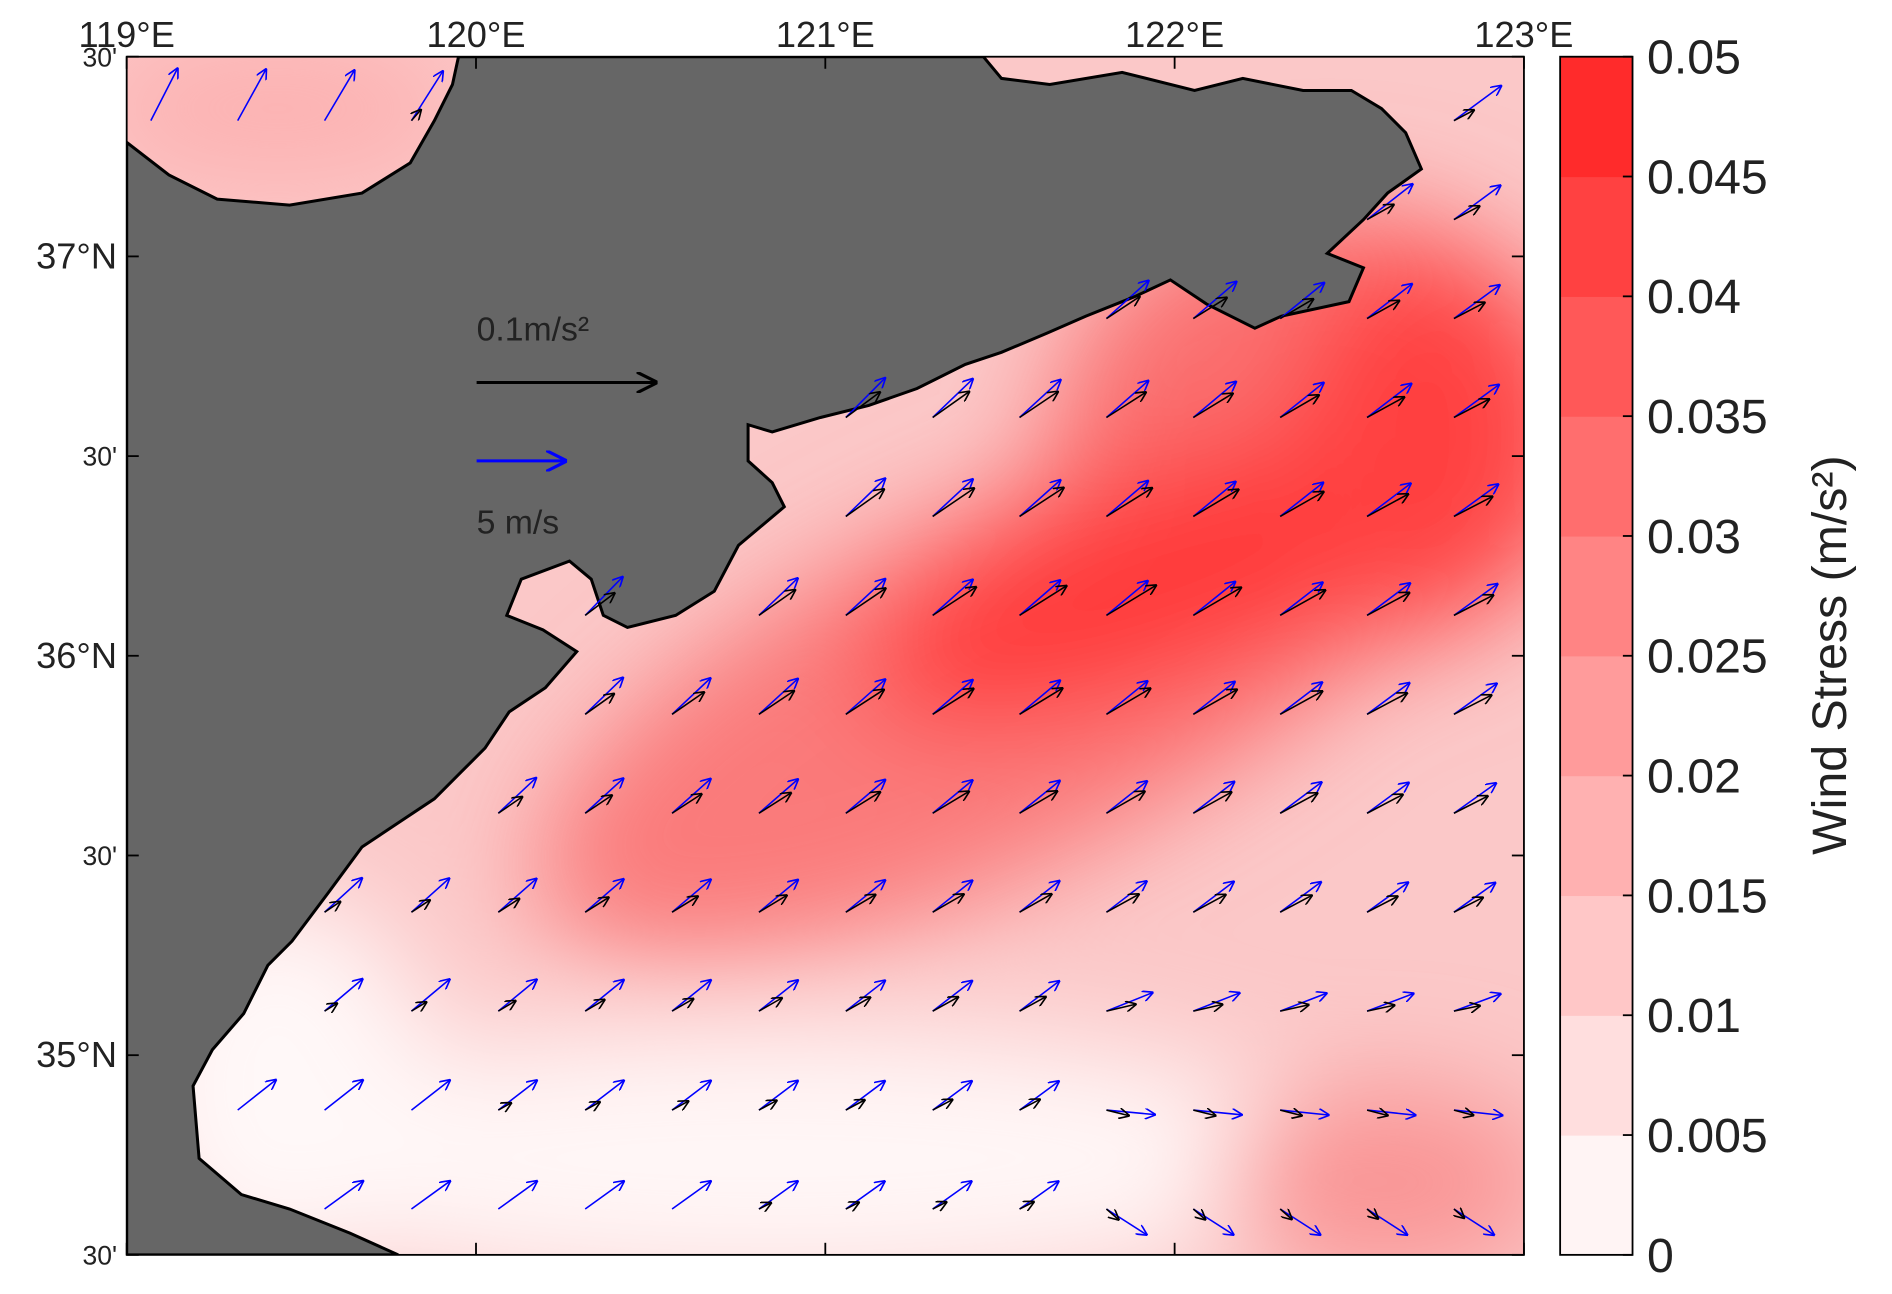  Describe the element at coordinates (1523, 34) in the screenshot. I see `x-tick-label: 123°E` at that location.